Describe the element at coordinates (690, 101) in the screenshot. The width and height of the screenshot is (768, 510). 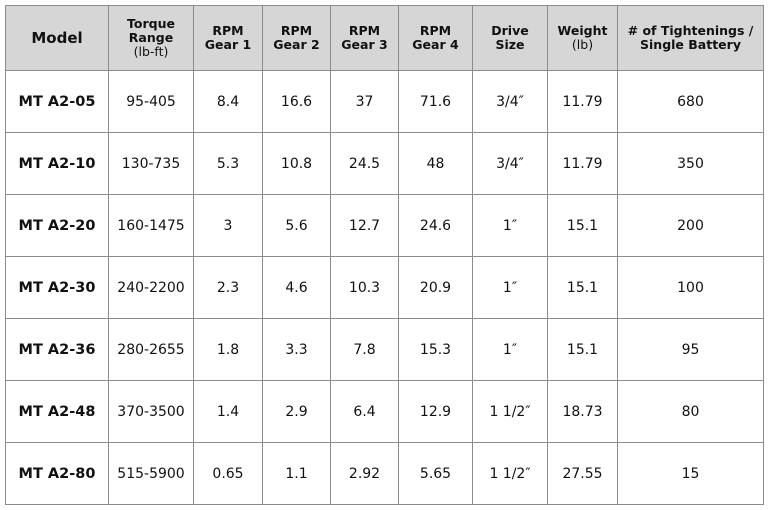
I see `table-cell: 680` at that location.